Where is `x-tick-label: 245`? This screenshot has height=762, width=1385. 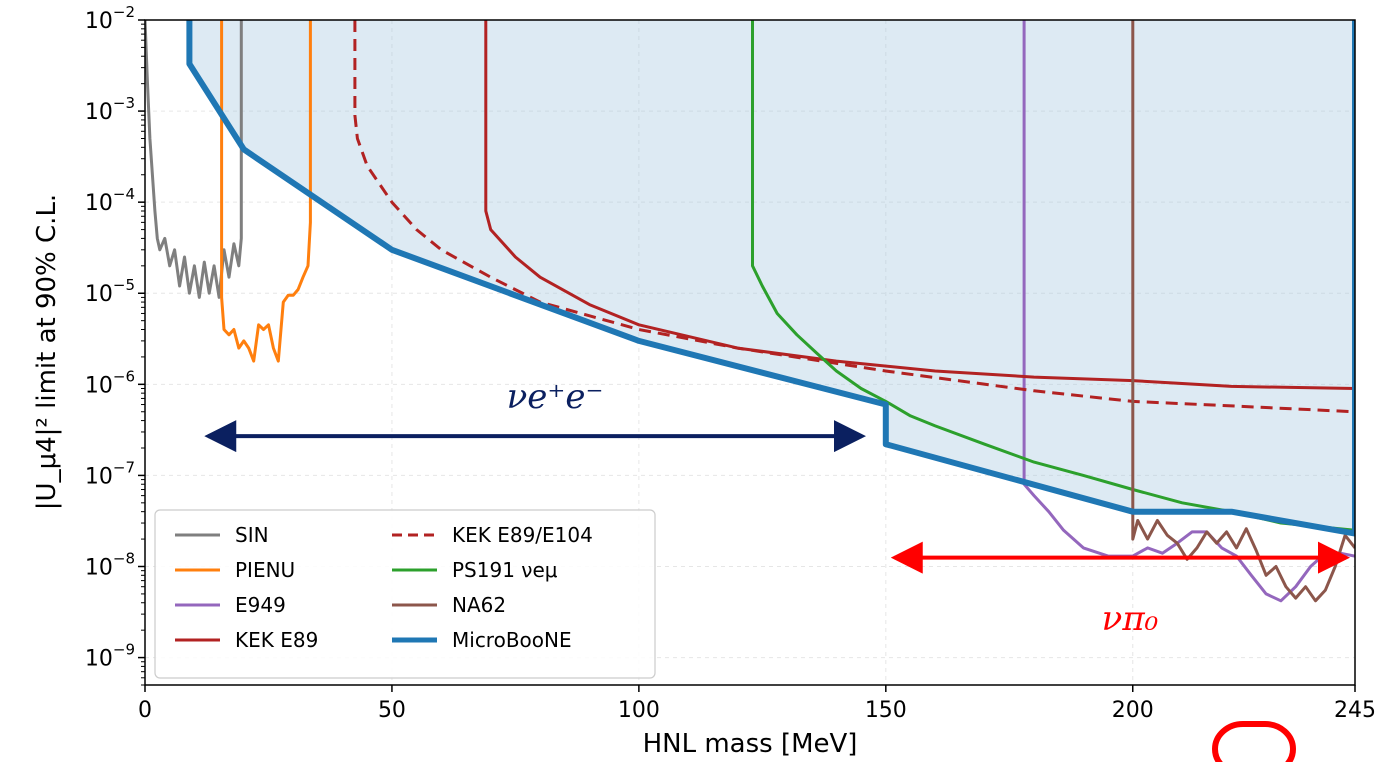
x-tick-label: 245 is located at coordinates (1355, 710).